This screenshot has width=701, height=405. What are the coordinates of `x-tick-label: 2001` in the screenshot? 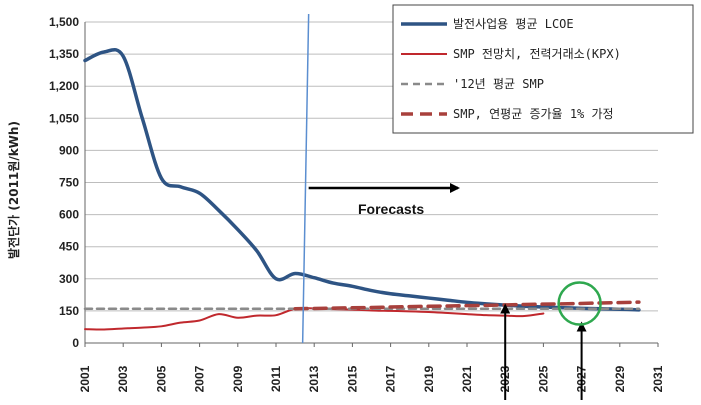 It's located at (85, 378).